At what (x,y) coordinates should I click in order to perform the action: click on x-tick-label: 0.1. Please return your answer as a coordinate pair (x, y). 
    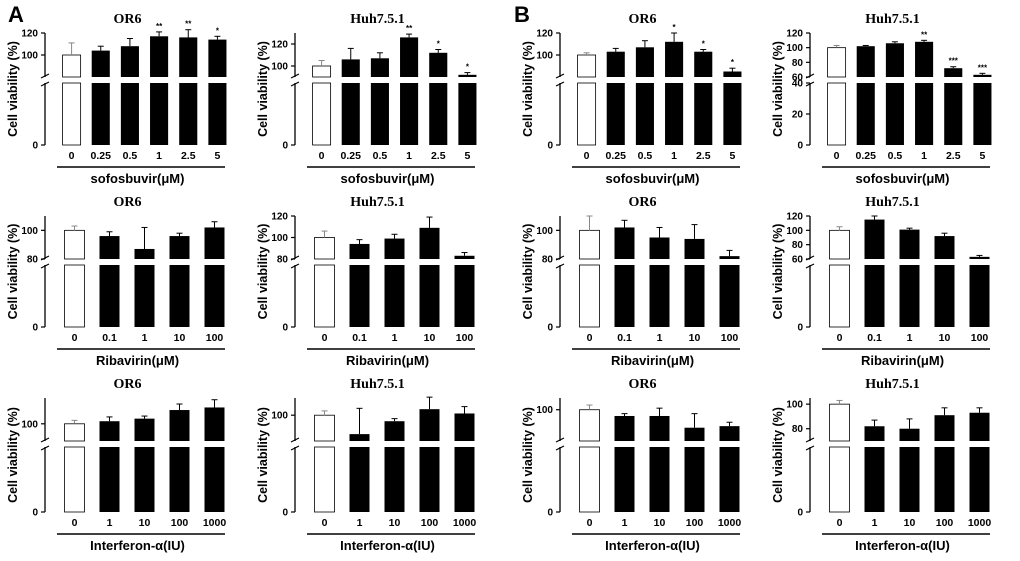
    Looking at the image, I should click on (874, 338).